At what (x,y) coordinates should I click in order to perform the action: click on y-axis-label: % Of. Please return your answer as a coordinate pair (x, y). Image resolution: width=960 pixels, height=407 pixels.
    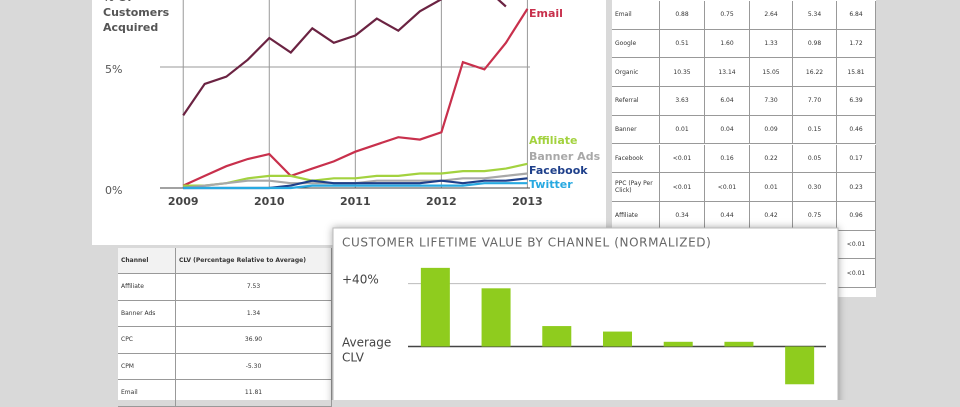
    Looking at the image, I should click on (117, 2).